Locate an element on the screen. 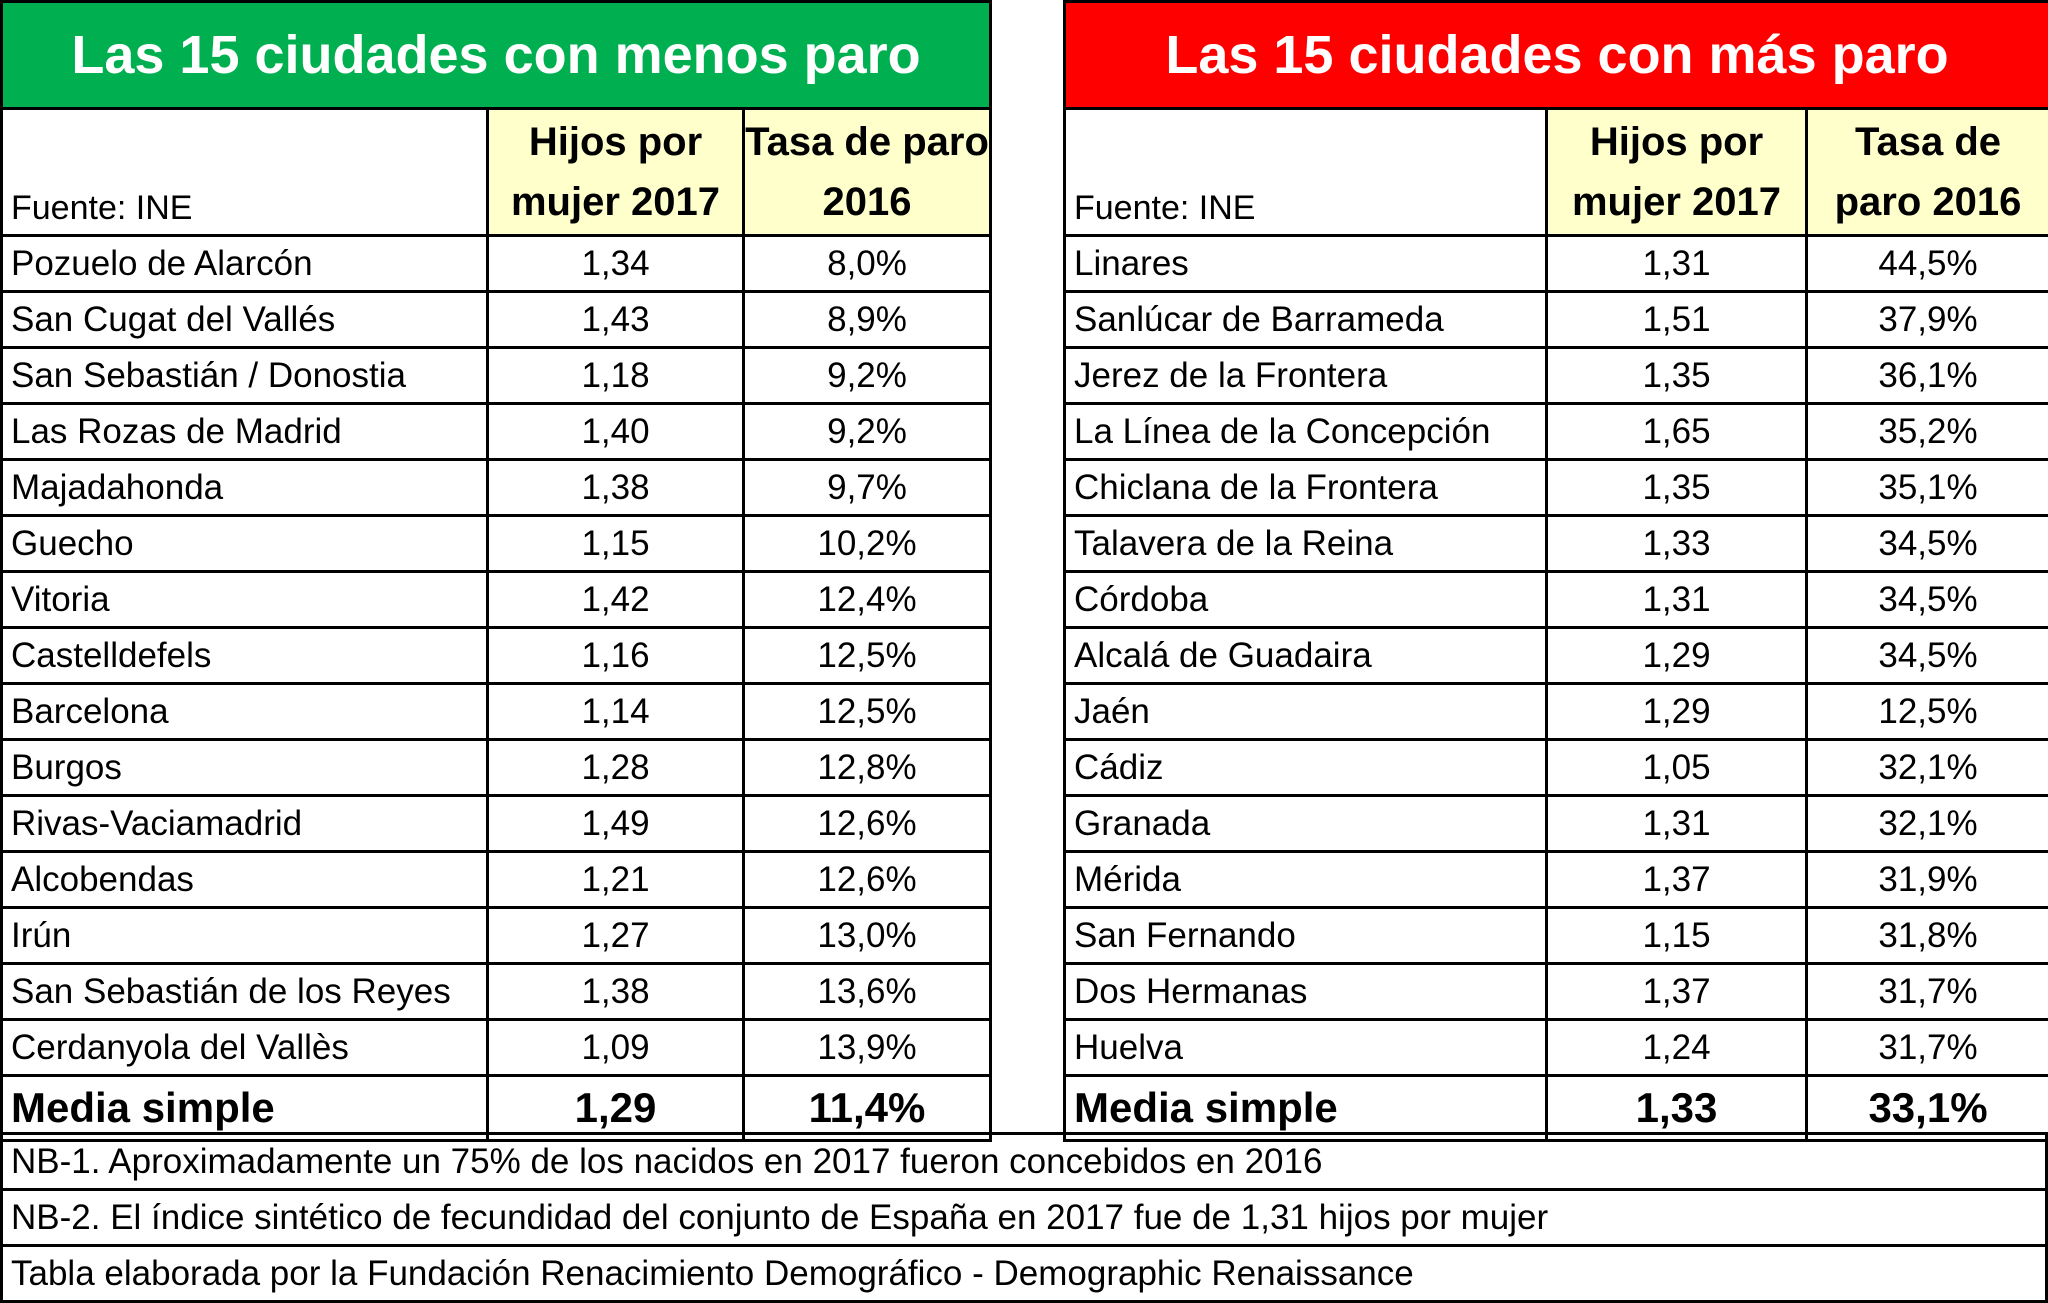 The height and width of the screenshot is (1303, 2048). tasa-value: 35,2% is located at coordinates (1927, 432).